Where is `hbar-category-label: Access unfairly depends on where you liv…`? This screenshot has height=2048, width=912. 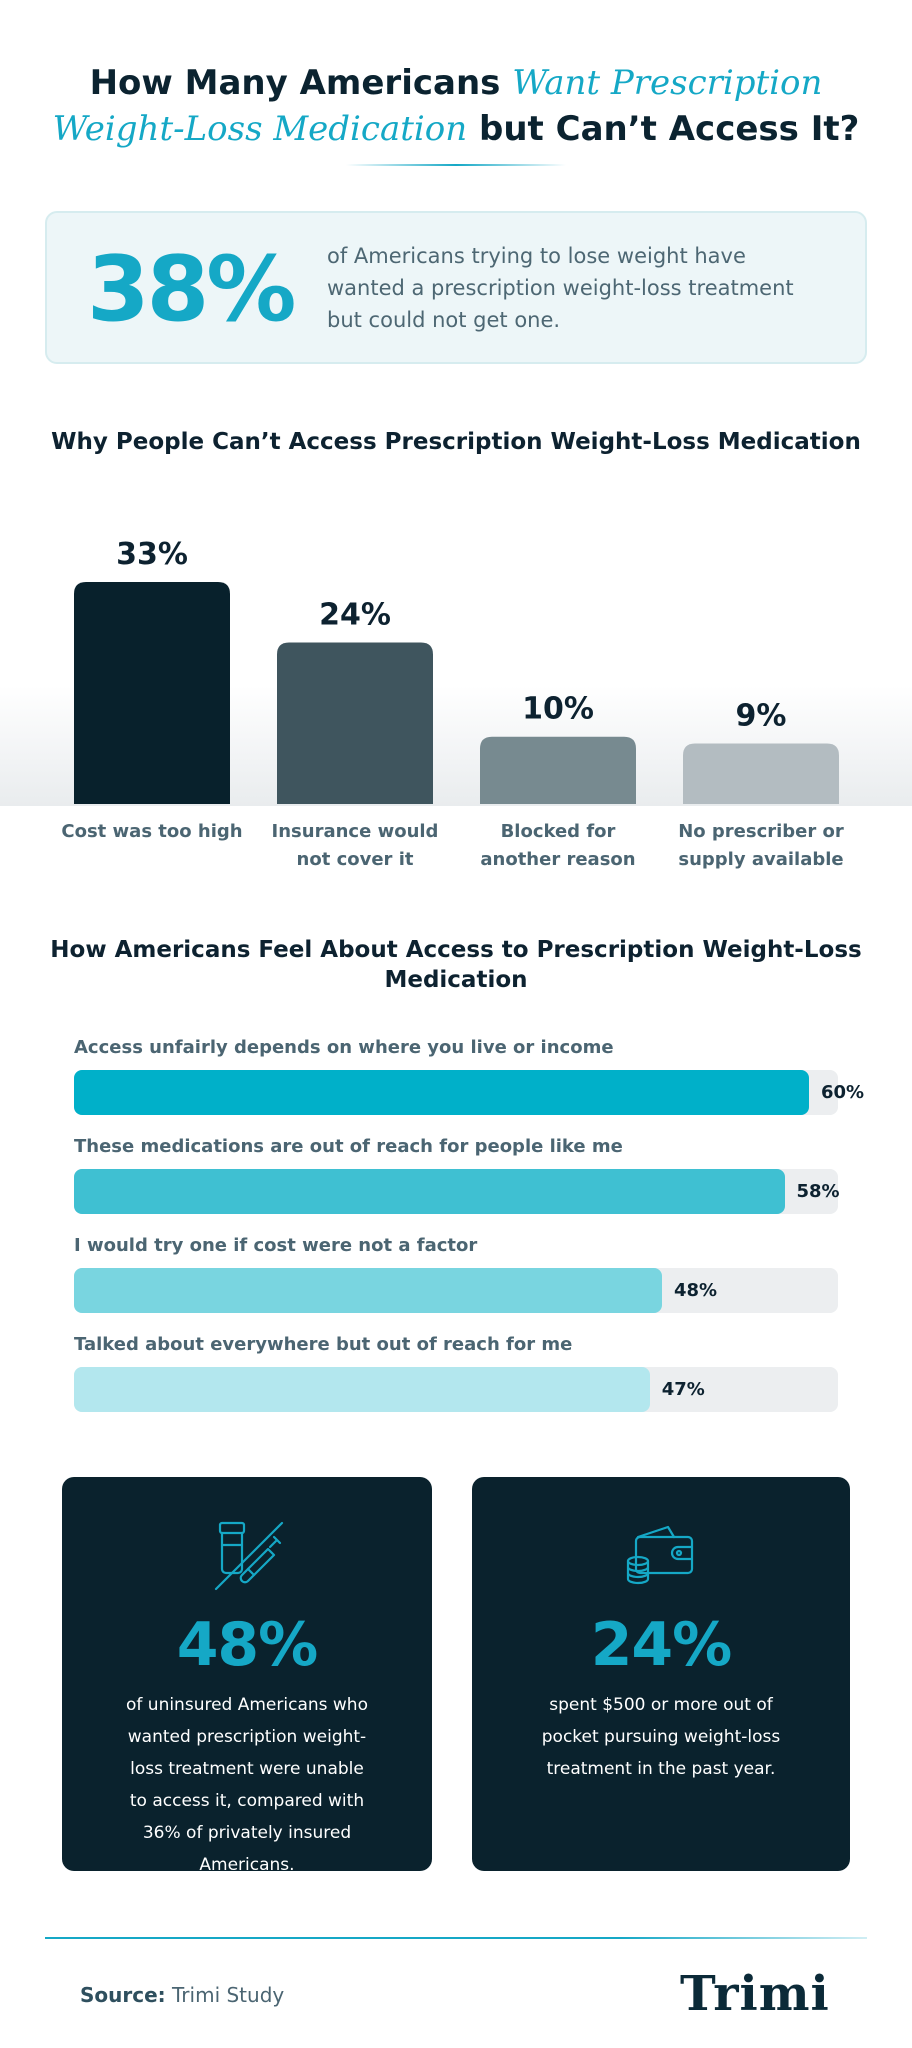
hbar-category-label: Access unfairly depends on where you liv… is located at coordinates (344, 1047).